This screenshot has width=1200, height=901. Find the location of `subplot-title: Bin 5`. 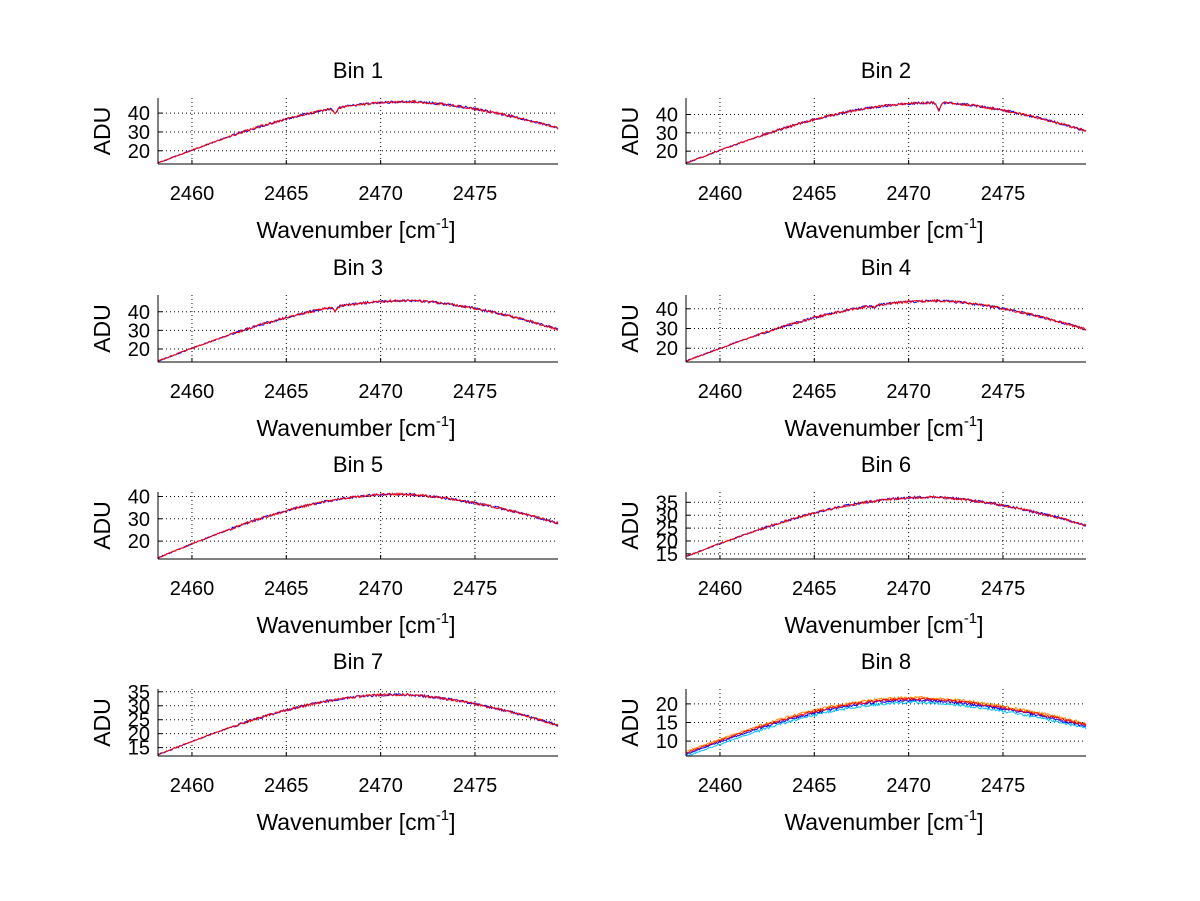

subplot-title: Bin 5 is located at coordinates (358, 464).